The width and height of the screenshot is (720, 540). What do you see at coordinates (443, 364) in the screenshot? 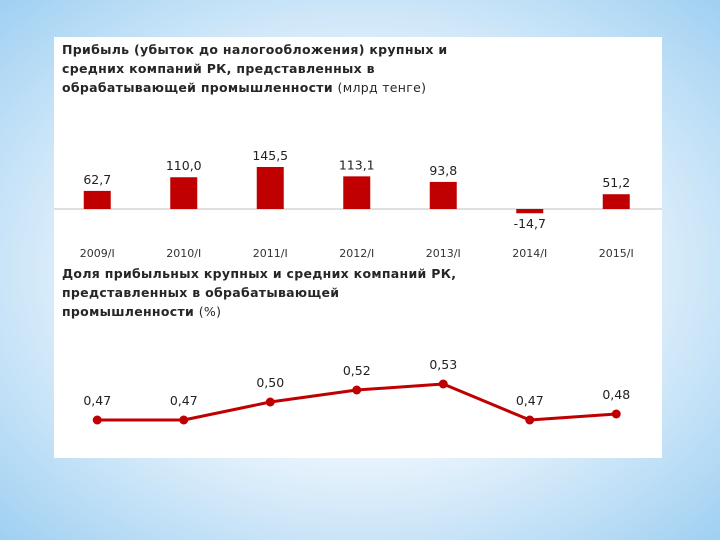
I see `line-value-label: 0,53` at bounding box center [443, 364].